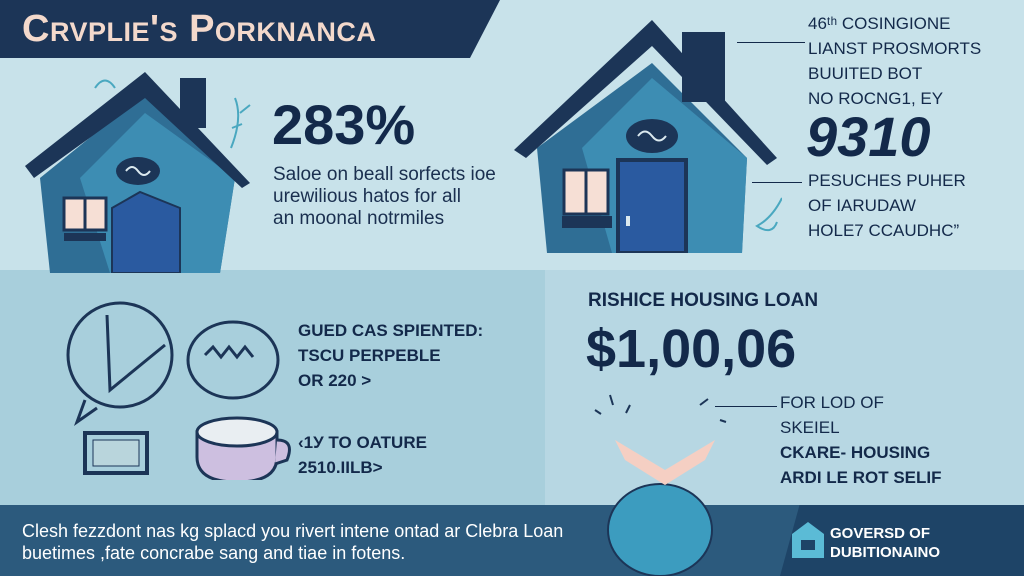 This screenshot has width=1024, height=576. I want to click on text-line: OF IARUDAW, so click(862, 205).